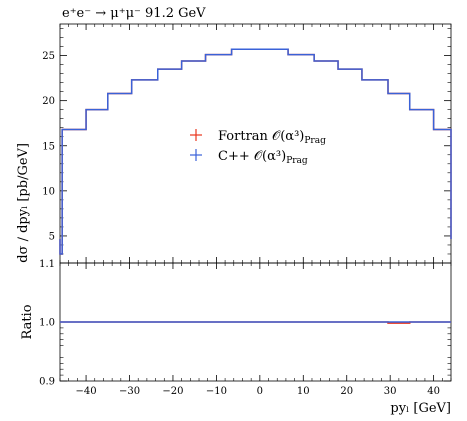 This screenshot has height=421, width=467. Describe the element at coordinates (303, 391) in the screenshot. I see `x-tick-label: 10` at that location.